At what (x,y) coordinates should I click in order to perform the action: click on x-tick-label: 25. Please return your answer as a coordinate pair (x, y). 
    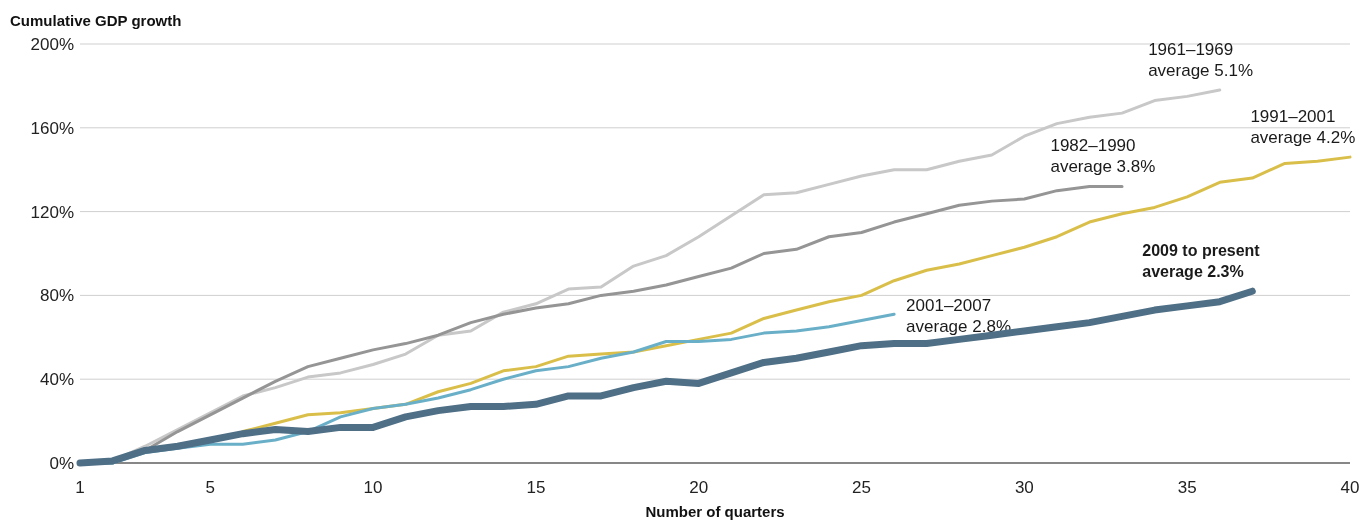
    Looking at the image, I should click on (861, 487).